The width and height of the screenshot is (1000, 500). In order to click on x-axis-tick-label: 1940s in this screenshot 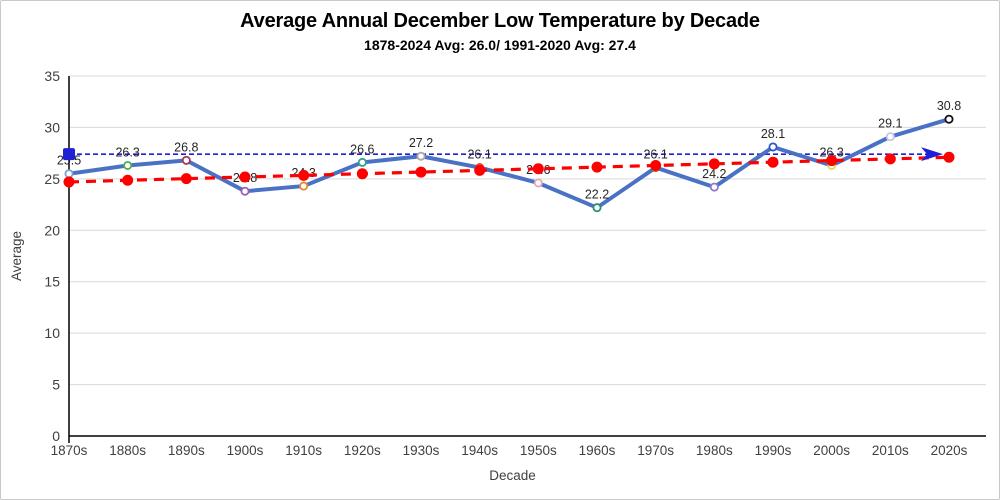, I will do `click(479, 450)`.